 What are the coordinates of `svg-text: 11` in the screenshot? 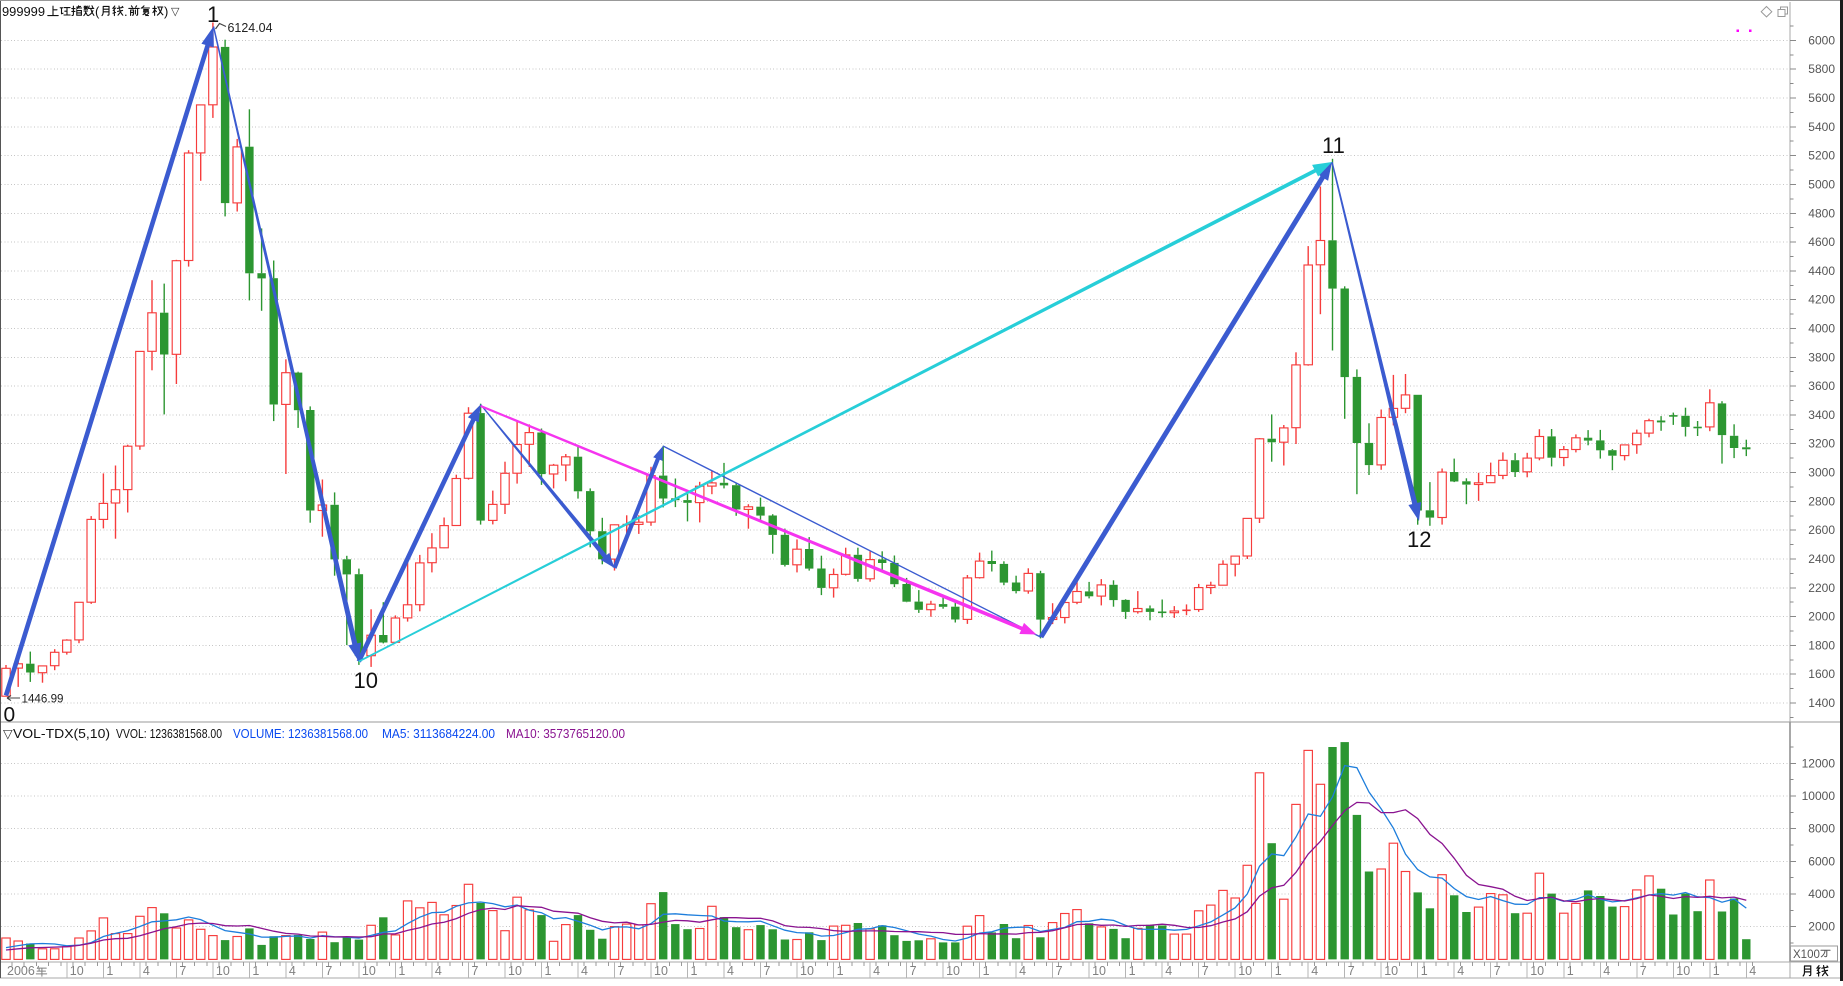 It's located at (1333, 145).